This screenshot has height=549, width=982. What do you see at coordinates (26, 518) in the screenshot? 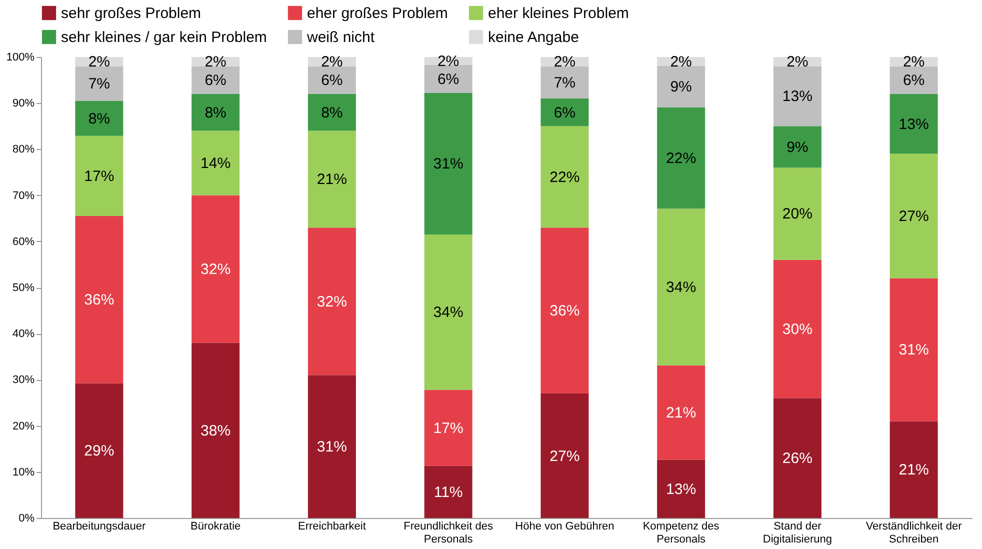
I see `y-tick-label: 0%` at bounding box center [26, 518].